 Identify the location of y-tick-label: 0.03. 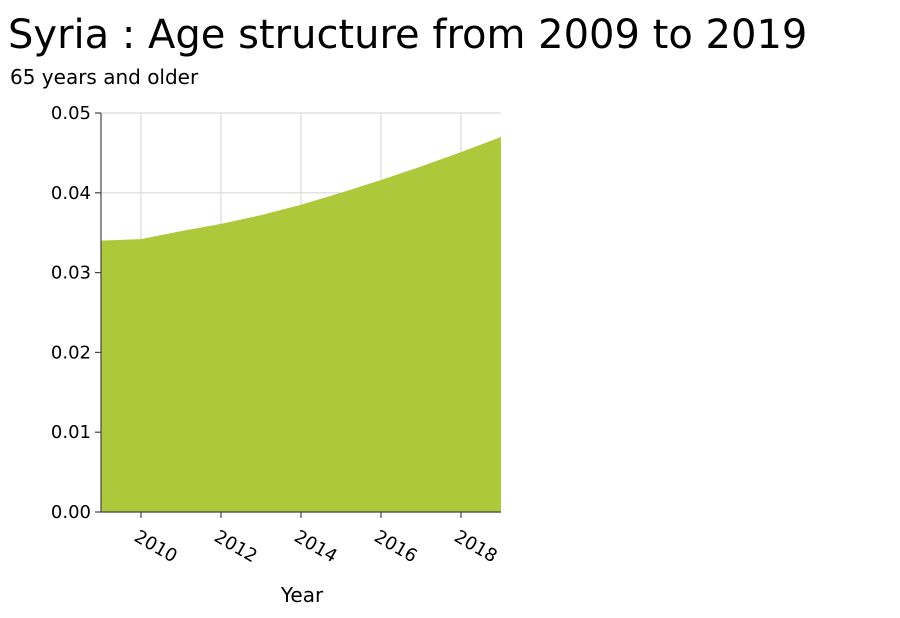
(71, 273).